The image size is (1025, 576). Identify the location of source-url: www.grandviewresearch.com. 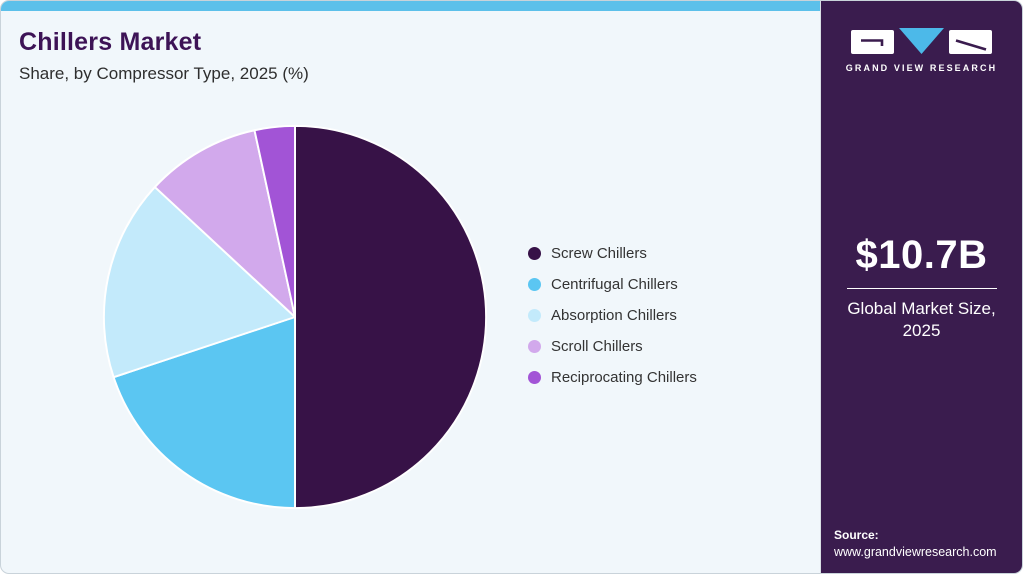
(915, 552).